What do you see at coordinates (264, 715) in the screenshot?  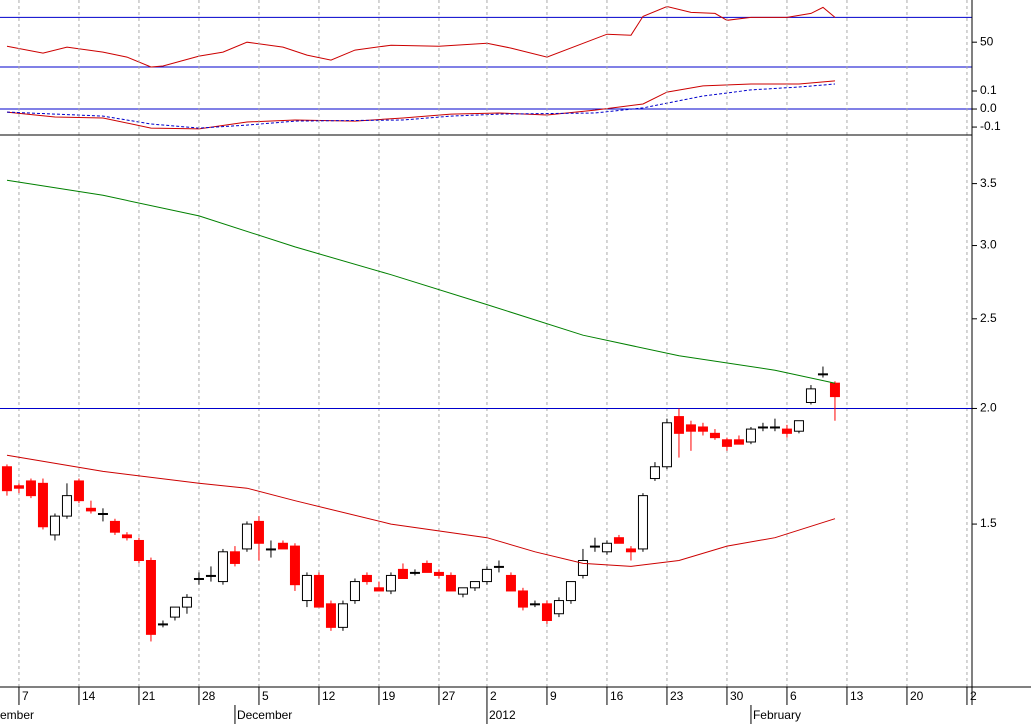 I see `month-label: December` at bounding box center [264, 715].